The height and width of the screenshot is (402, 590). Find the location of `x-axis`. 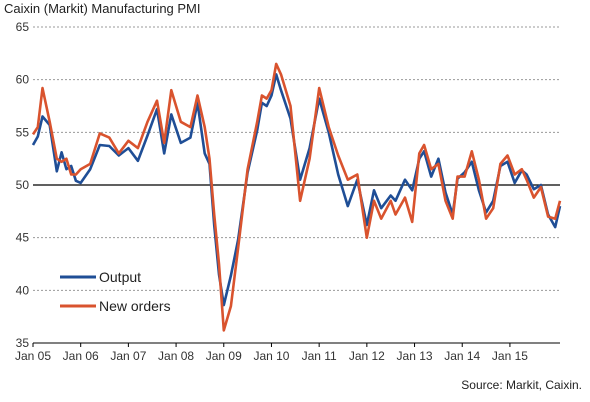

x-axis is located at coordinates (296, 344).